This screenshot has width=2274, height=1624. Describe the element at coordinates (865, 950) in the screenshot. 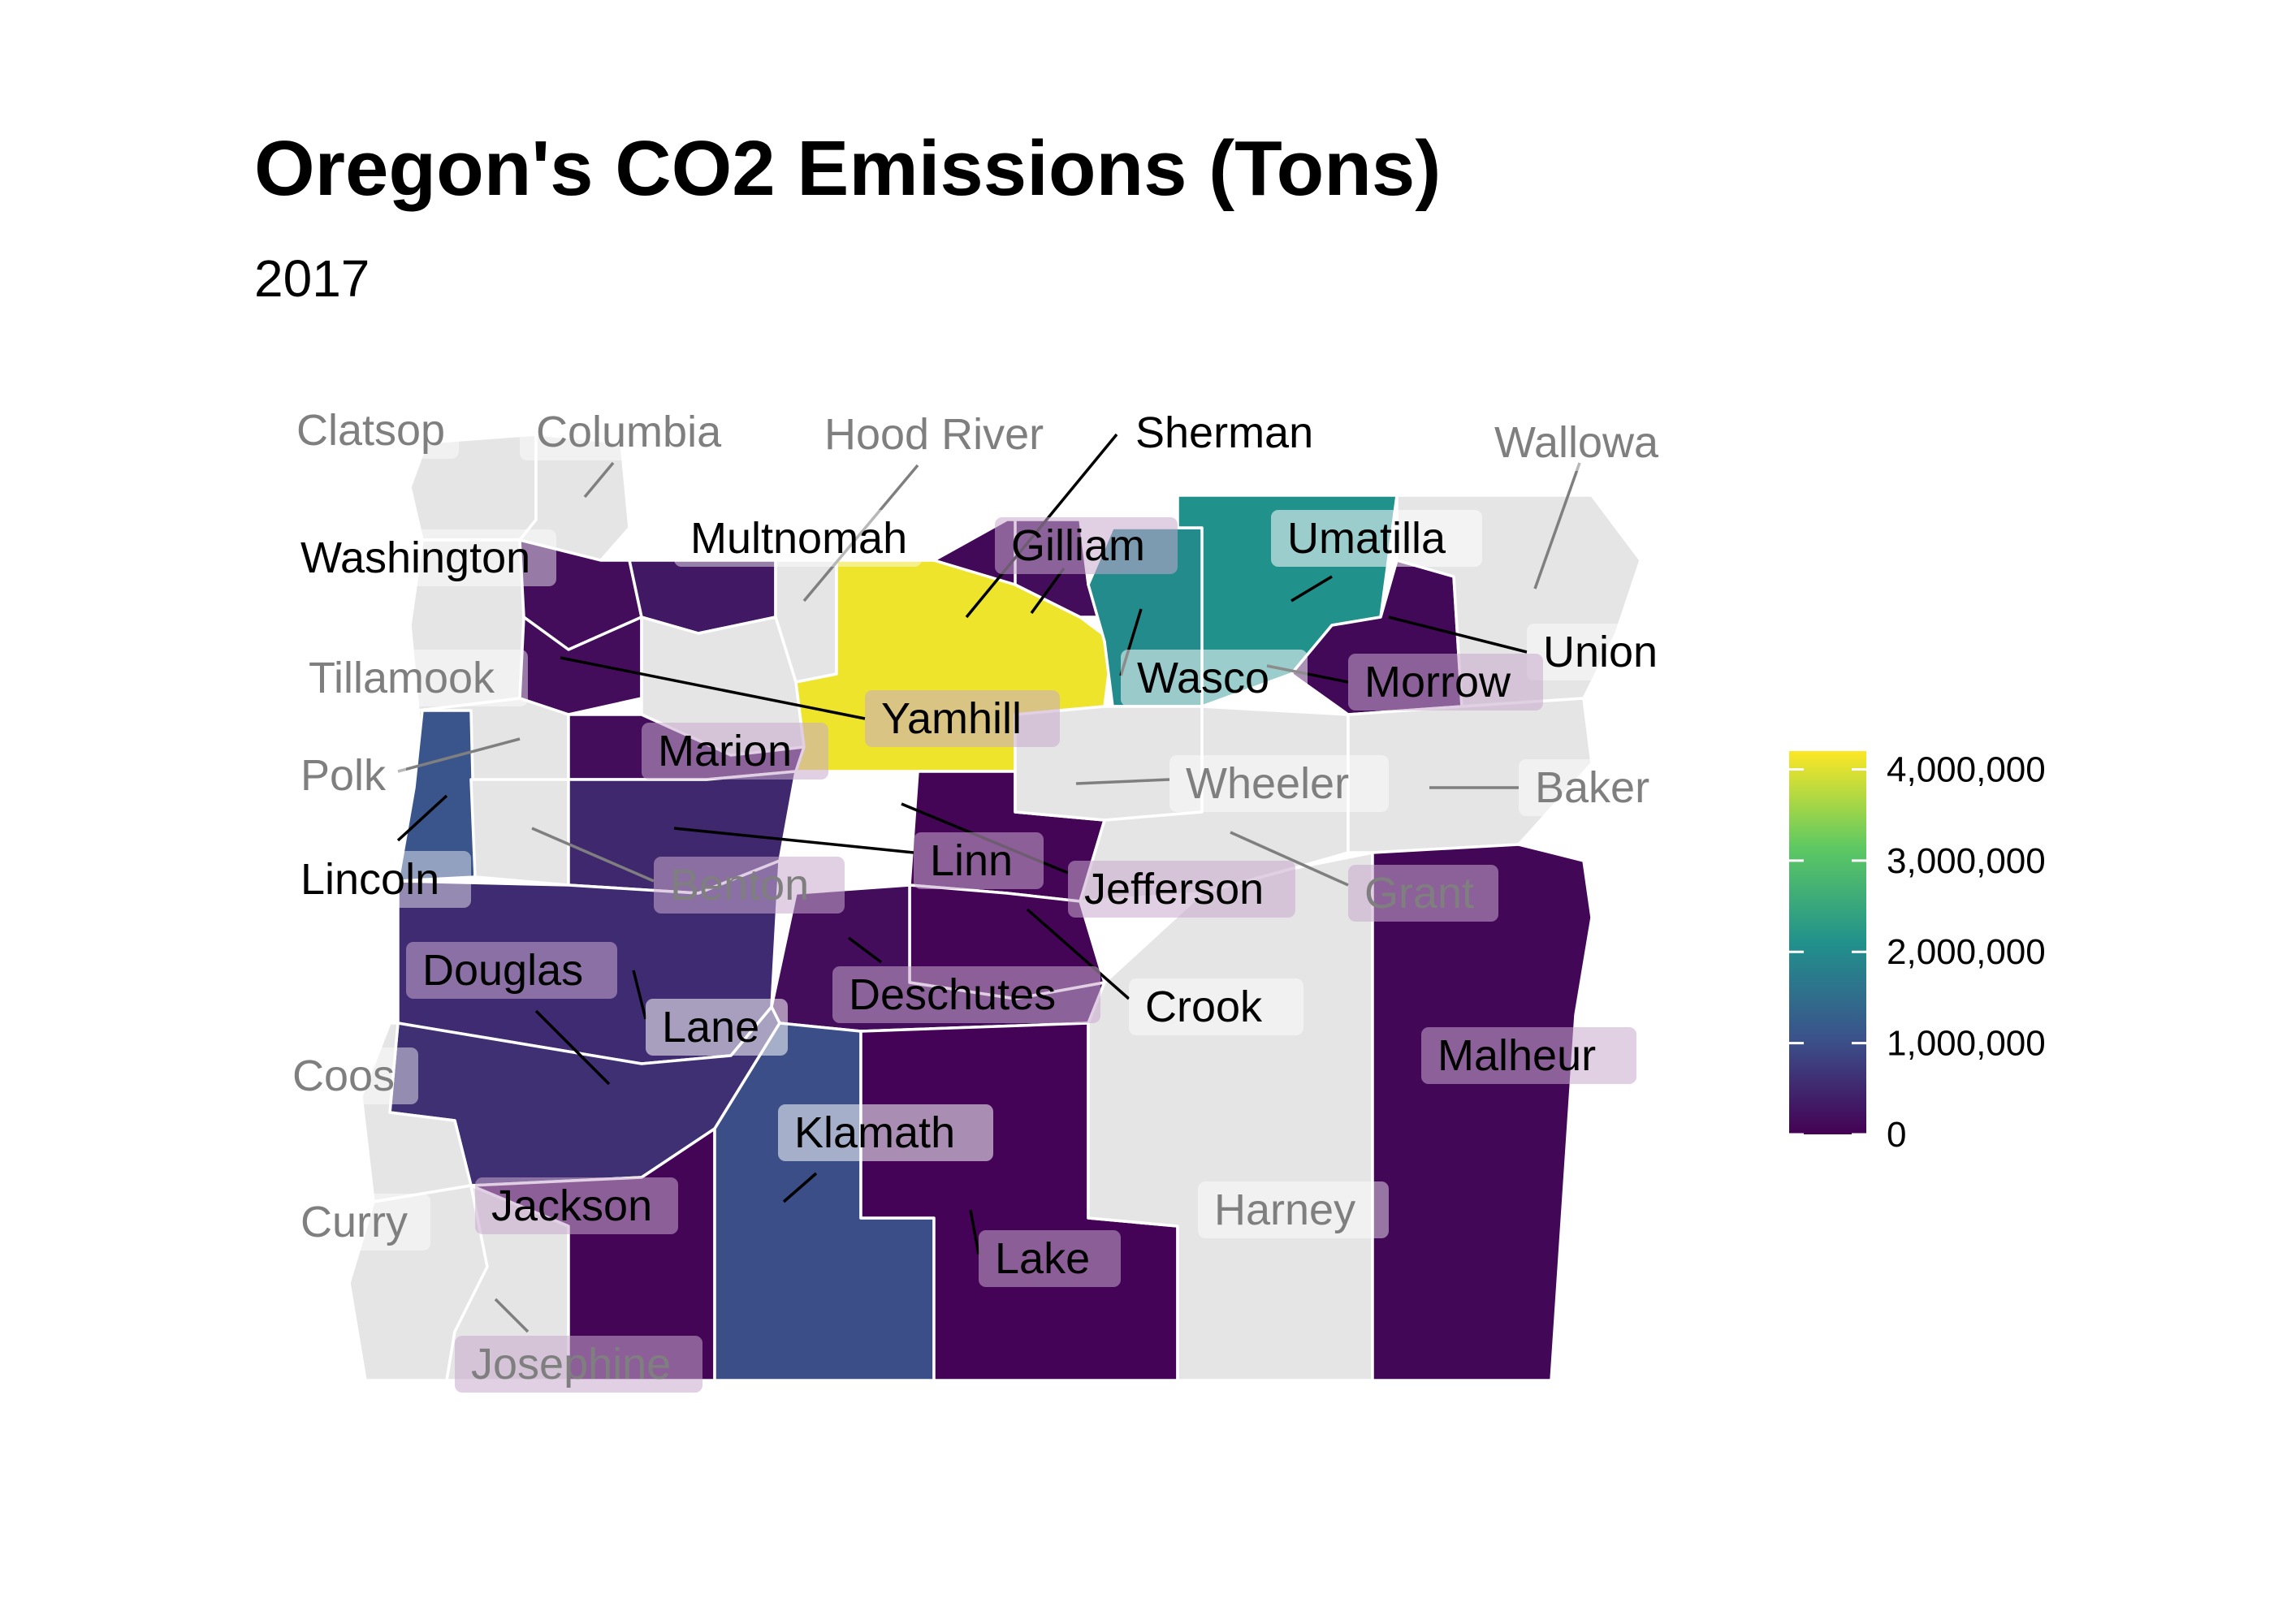

I see `leader-line-deschutes` at that location.